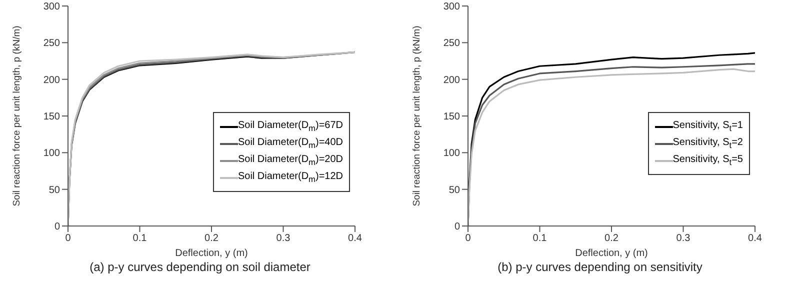  What do you see at coordinates (290, 177) in the screenshot?
I see `legend-label: Soil Diameter(D$_{m}$)=12D` at bounding box center [290, 177].